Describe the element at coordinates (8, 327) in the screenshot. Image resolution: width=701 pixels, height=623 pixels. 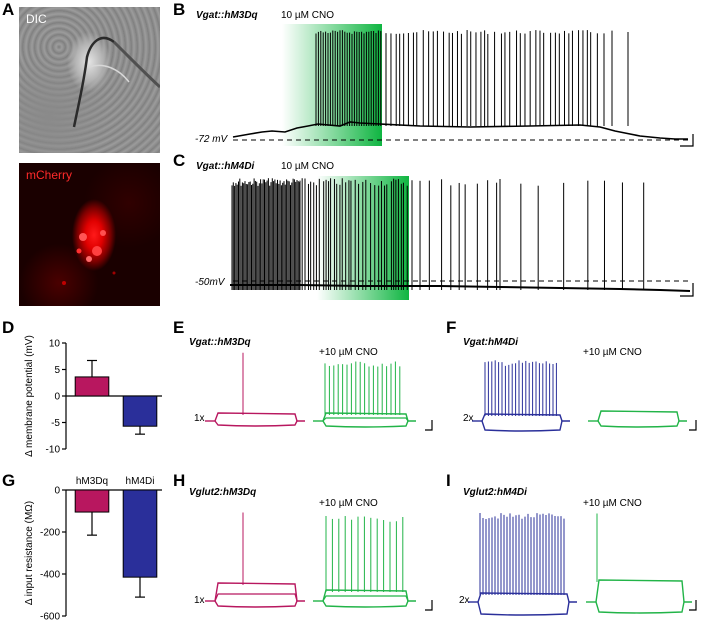
I see `panel-label-d: D` at that location.